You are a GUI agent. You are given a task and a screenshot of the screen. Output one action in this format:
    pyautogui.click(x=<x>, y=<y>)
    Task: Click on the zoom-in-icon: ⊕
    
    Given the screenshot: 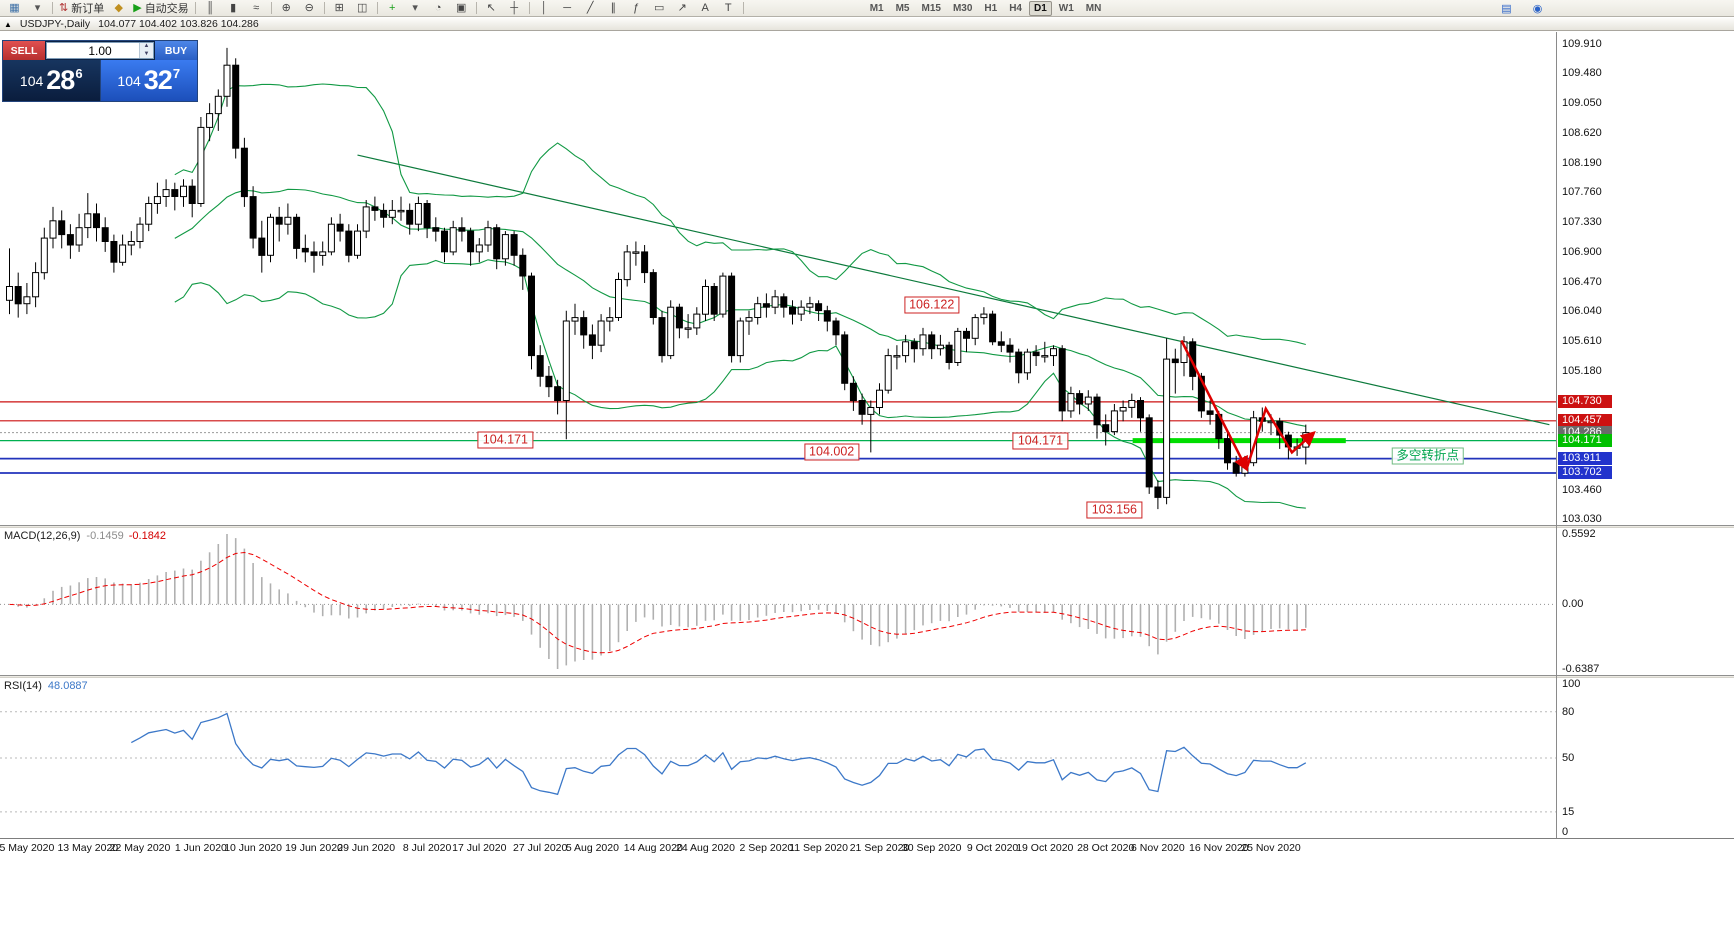 What is the action you would take?
    pyautogui.click(x=286, y=8)
    